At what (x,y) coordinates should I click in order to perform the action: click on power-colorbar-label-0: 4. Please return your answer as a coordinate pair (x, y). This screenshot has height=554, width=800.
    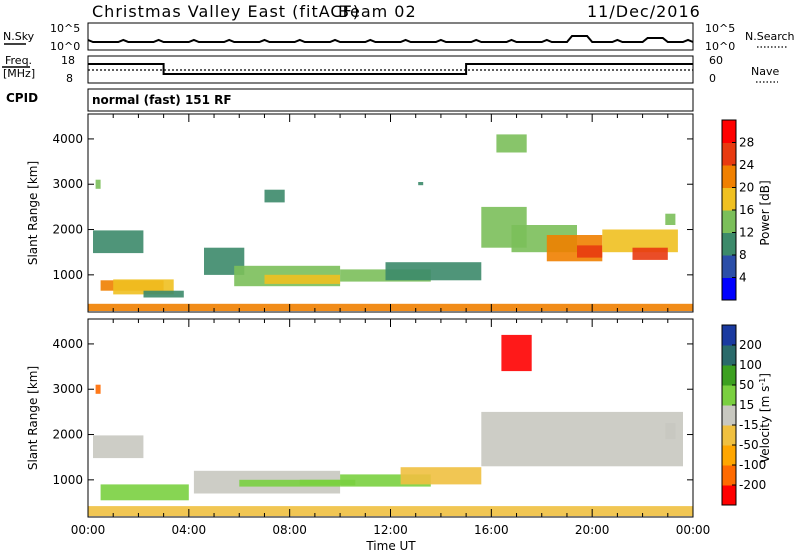
    Looking at the image, I should click on (743, 278).